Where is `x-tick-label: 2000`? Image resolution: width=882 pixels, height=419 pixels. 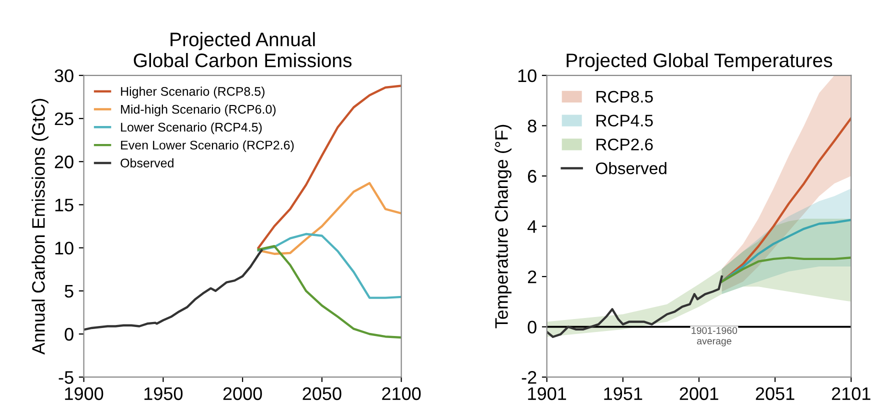 x-tick-label: 2000 is located at coordinates (242, 393).